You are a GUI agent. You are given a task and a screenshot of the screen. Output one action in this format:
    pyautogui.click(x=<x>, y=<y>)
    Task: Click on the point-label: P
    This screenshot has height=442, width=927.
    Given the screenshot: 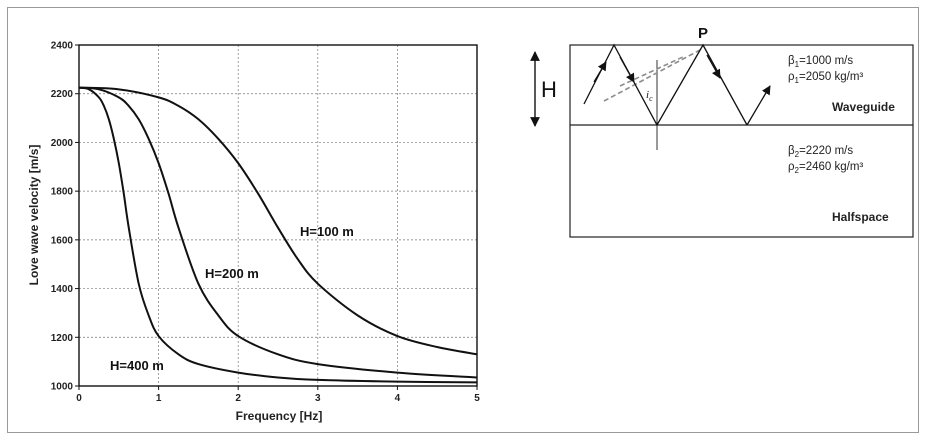 What is the action you would take?
    pyautogui.click(x=703, y=33)
    